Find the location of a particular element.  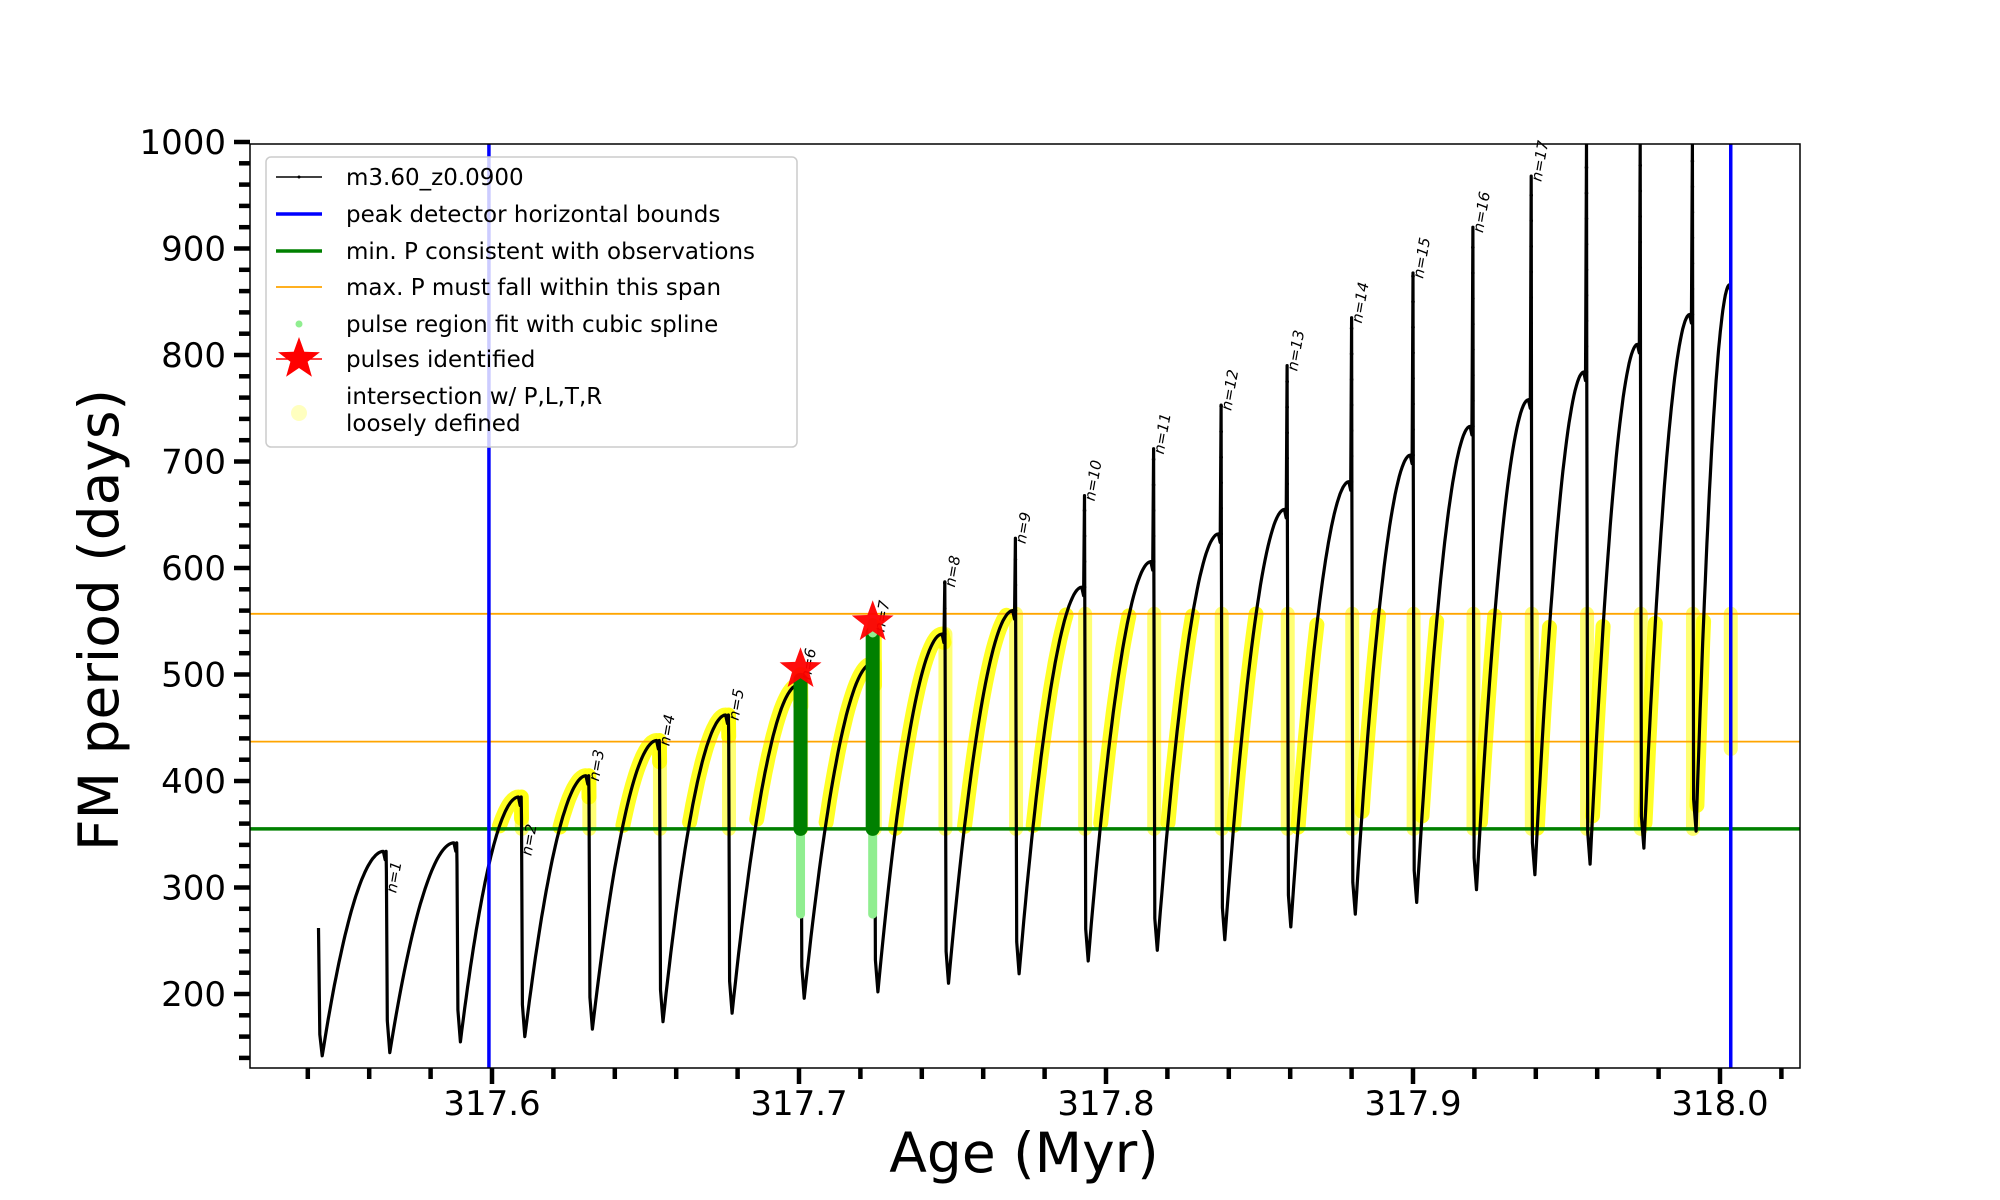

x-axis: 317.6 317.7 317.8 317.9 318.0 is located at coordinates (1044, 1096).